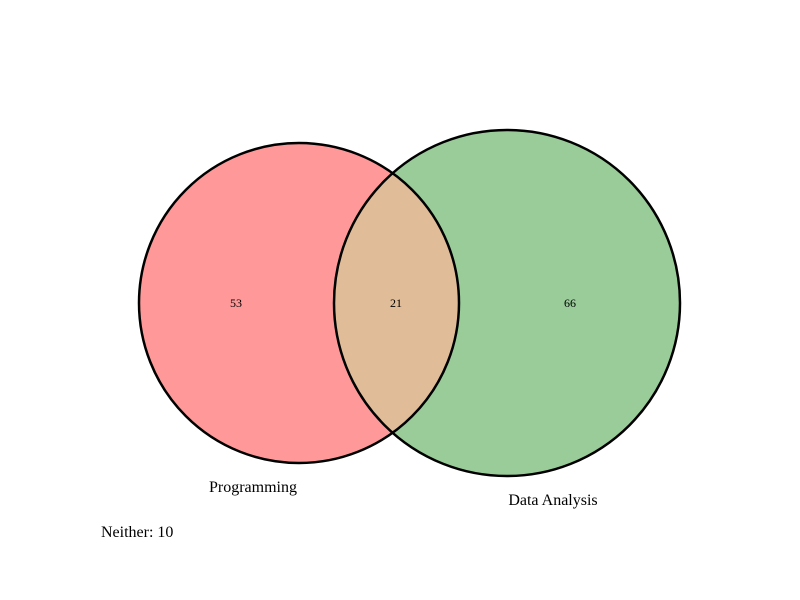 This screenshot has width=800, height=600. Describe the element at coordinates (253, 487) in the screenshot. I see `programming-set-label: Programming` at that location.